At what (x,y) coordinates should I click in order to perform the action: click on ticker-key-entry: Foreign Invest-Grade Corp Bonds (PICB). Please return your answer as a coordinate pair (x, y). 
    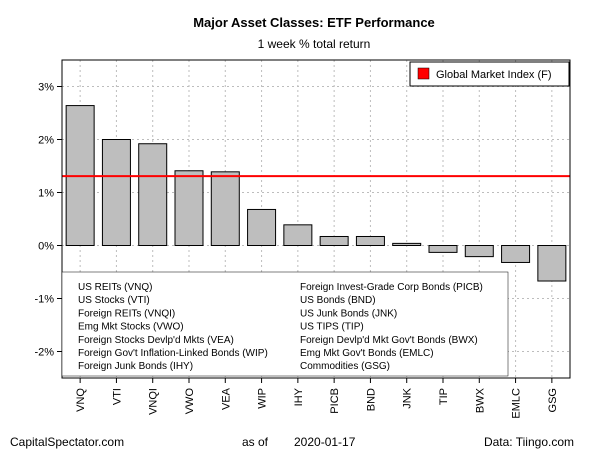
    Looking at the image, I should click on (391, 287).